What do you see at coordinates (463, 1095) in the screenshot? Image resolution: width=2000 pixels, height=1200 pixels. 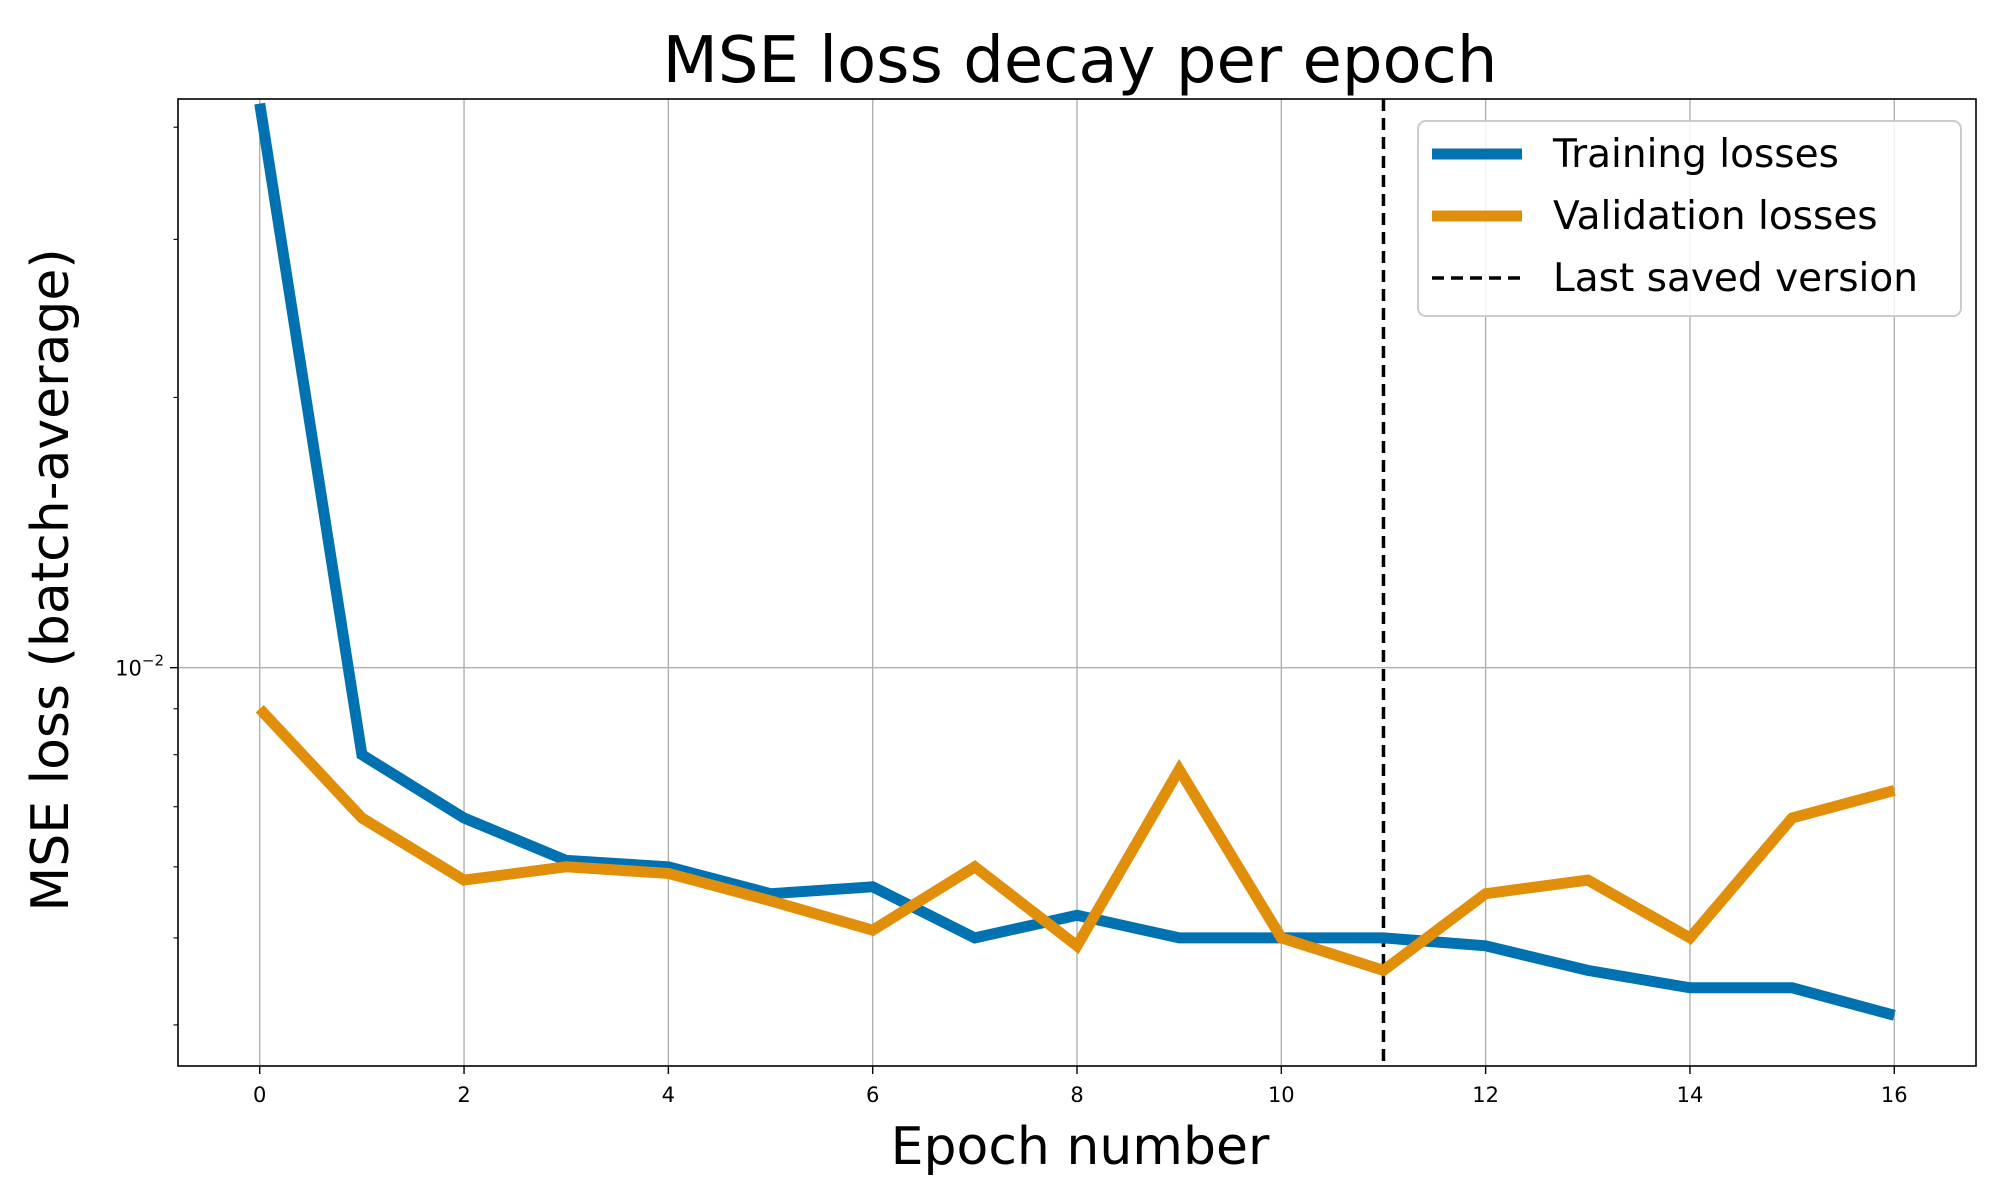 I see `x-tick-label: 2` at bounding box center [463, 1095].